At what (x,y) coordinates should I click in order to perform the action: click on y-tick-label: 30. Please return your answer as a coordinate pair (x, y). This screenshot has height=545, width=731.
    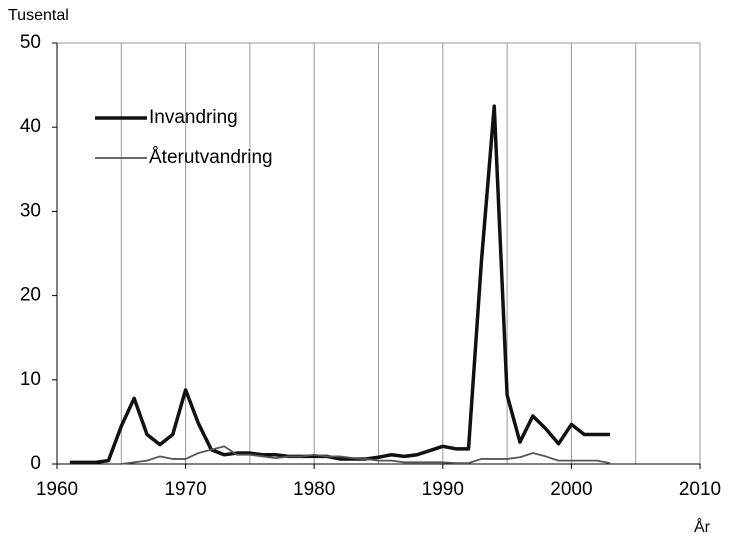
    Looking at the image, I should click on (30, 210).